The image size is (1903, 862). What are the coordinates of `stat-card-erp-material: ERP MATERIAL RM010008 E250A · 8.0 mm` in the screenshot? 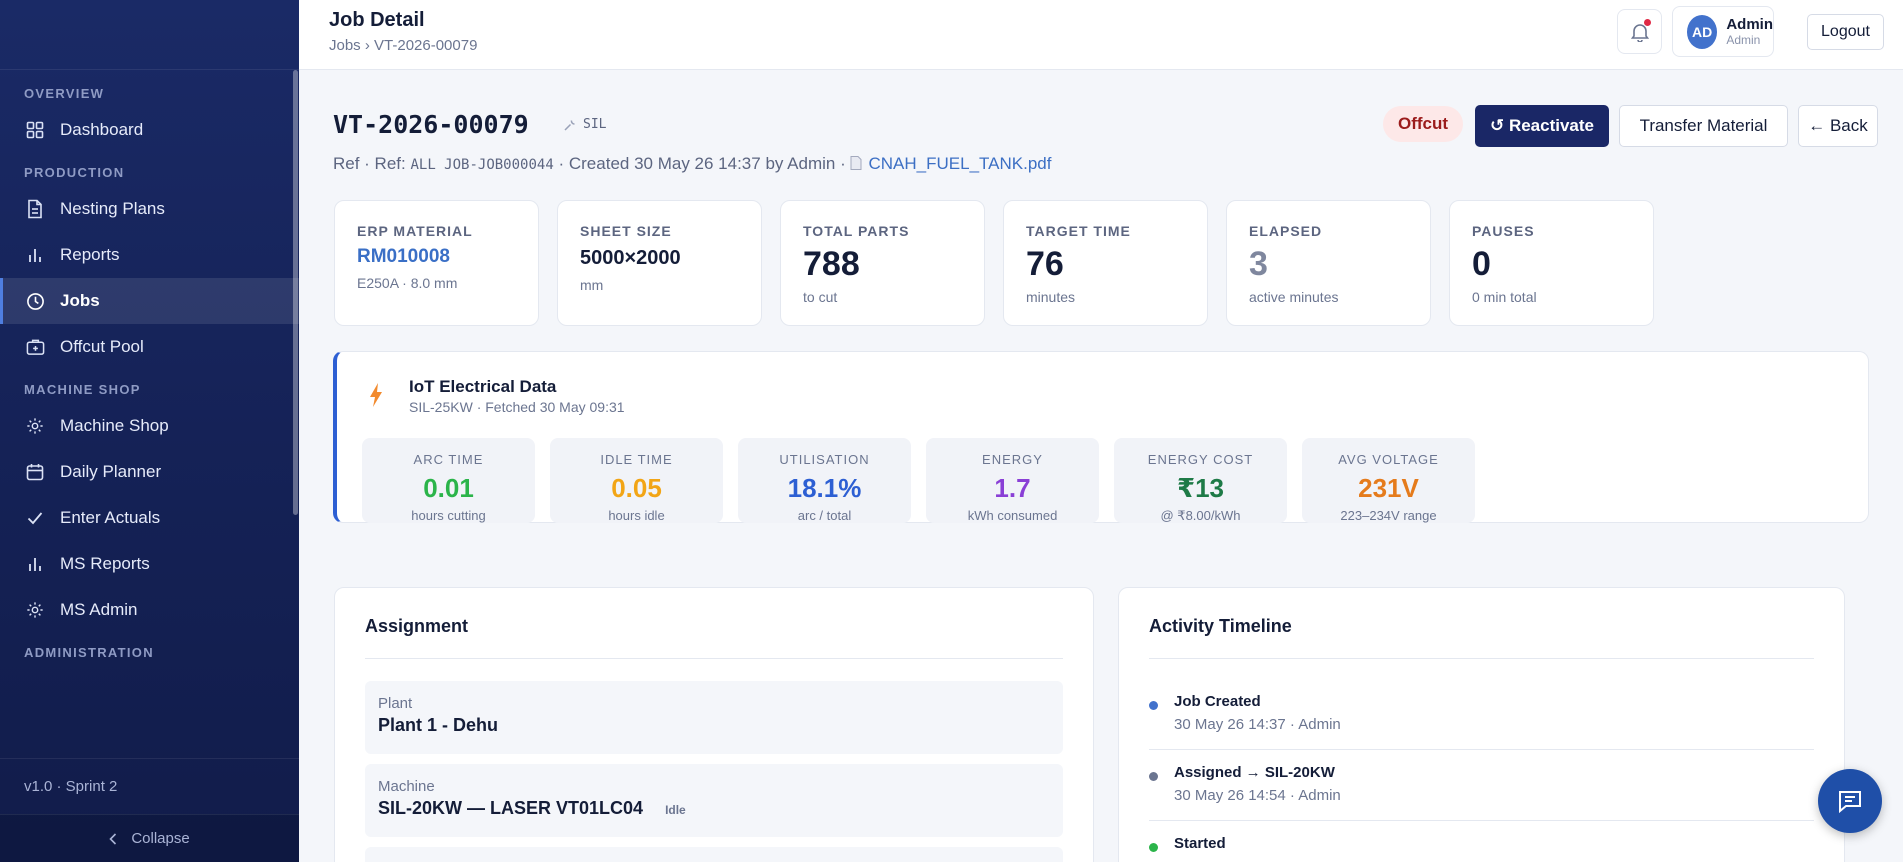 It's located at (436, 263).